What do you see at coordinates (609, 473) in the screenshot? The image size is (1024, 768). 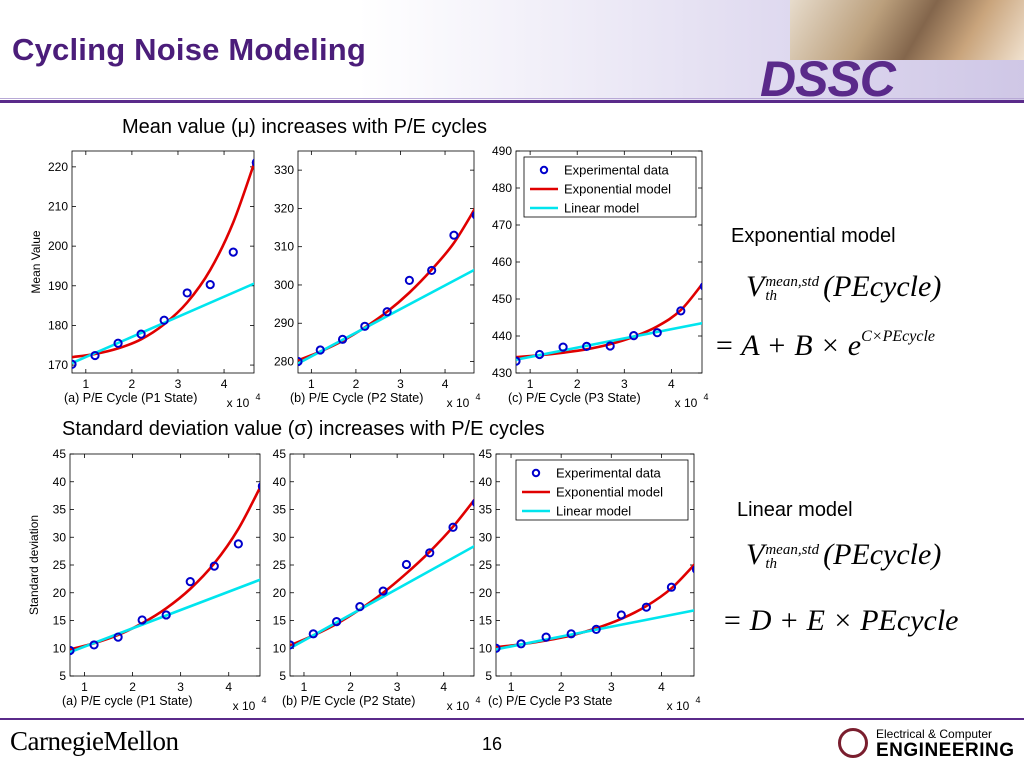 I see `legend-label: Experimental data` at bounding box center [609, 473].